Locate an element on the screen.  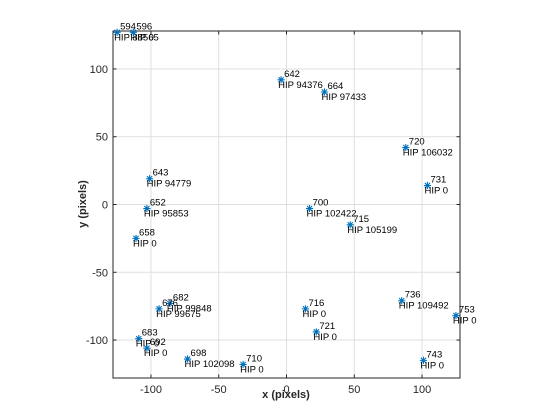
star-id-label: 664 is located at coordinates (335, 86).